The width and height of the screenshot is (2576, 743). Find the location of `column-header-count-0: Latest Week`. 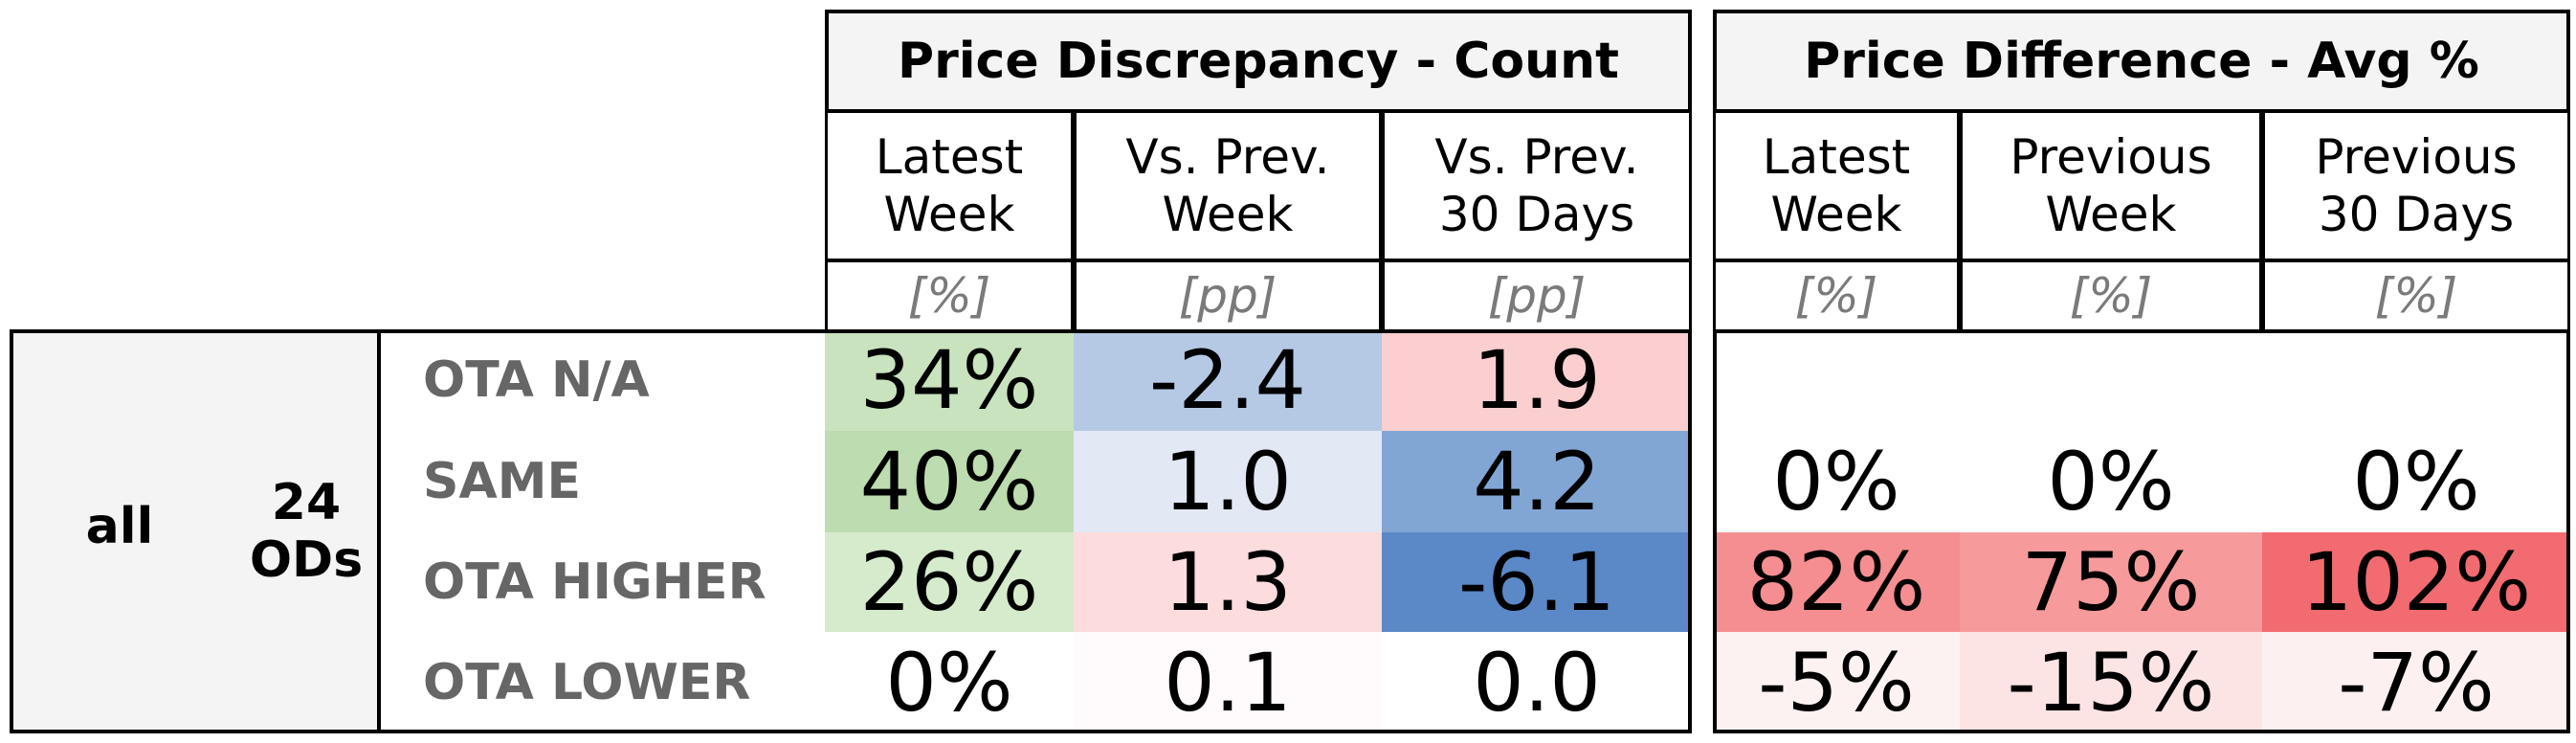

column-header-count-0: Latest Week is located at coordinates (949, 185).